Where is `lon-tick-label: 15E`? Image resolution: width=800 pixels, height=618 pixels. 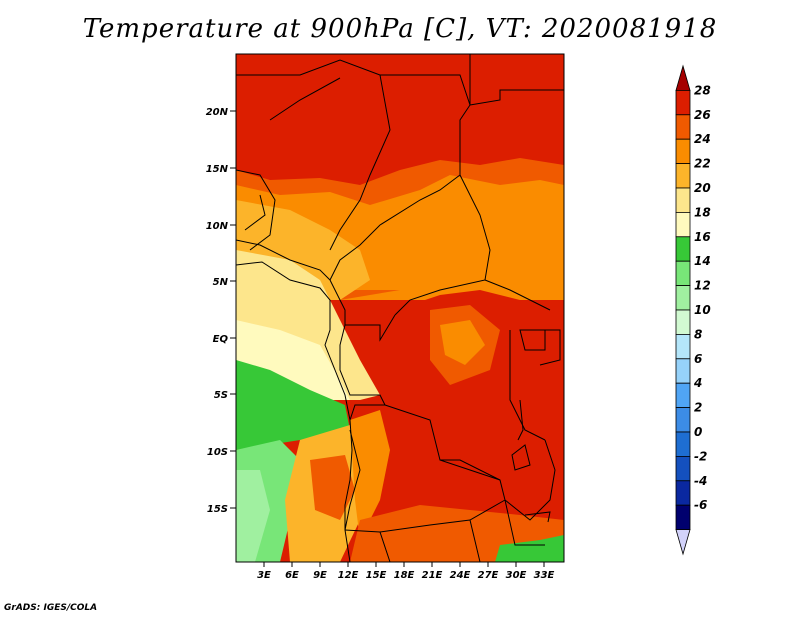 lon-tick-label: 15E is located at coordinates (376, 575).